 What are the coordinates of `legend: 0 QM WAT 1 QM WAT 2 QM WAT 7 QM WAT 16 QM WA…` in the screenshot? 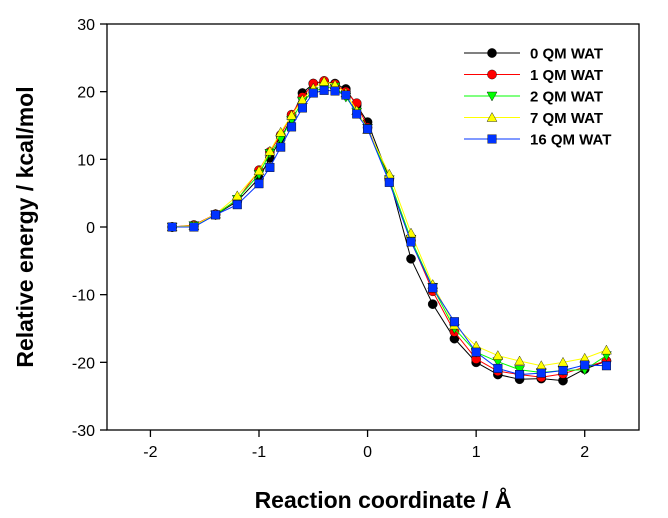 It's located at (537, 97).